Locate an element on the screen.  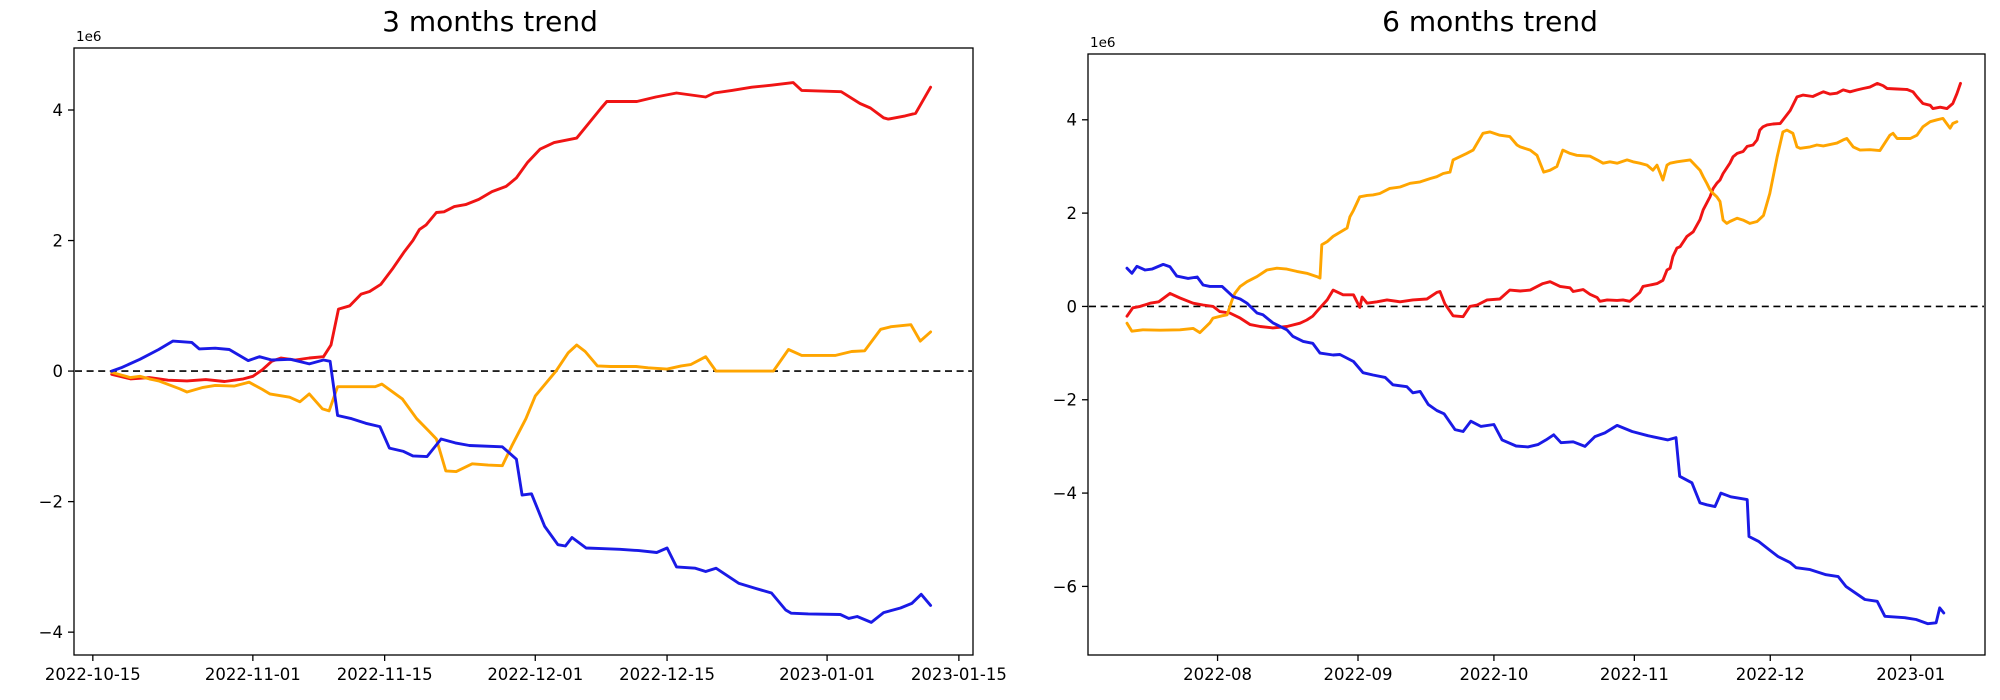
x-tick-label: 2022-12-15 is located at coordinates (667, 674).